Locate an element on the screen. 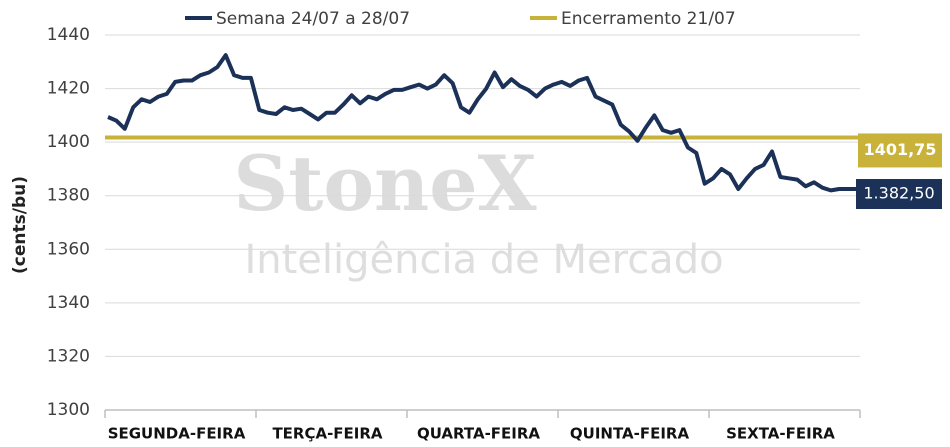 The height and width of the screenshot is (447, 950). reference-label-box is located at coordinates (900, 150).